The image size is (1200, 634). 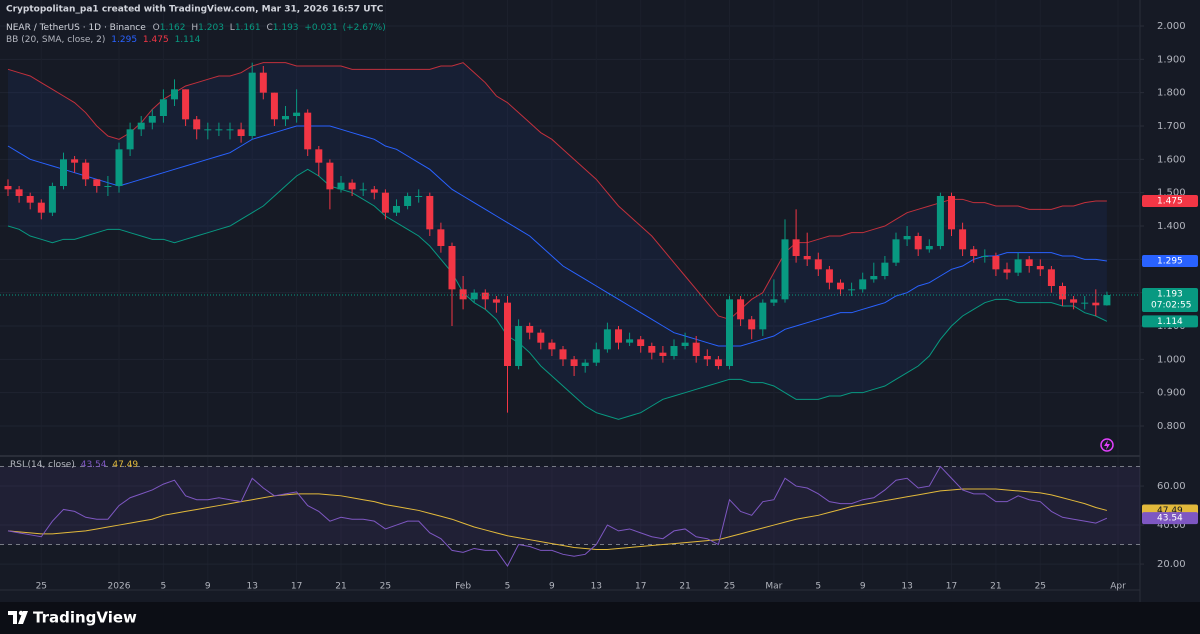 I want to click on y-tick-label: 1.900, so click(x=1171, y=59).